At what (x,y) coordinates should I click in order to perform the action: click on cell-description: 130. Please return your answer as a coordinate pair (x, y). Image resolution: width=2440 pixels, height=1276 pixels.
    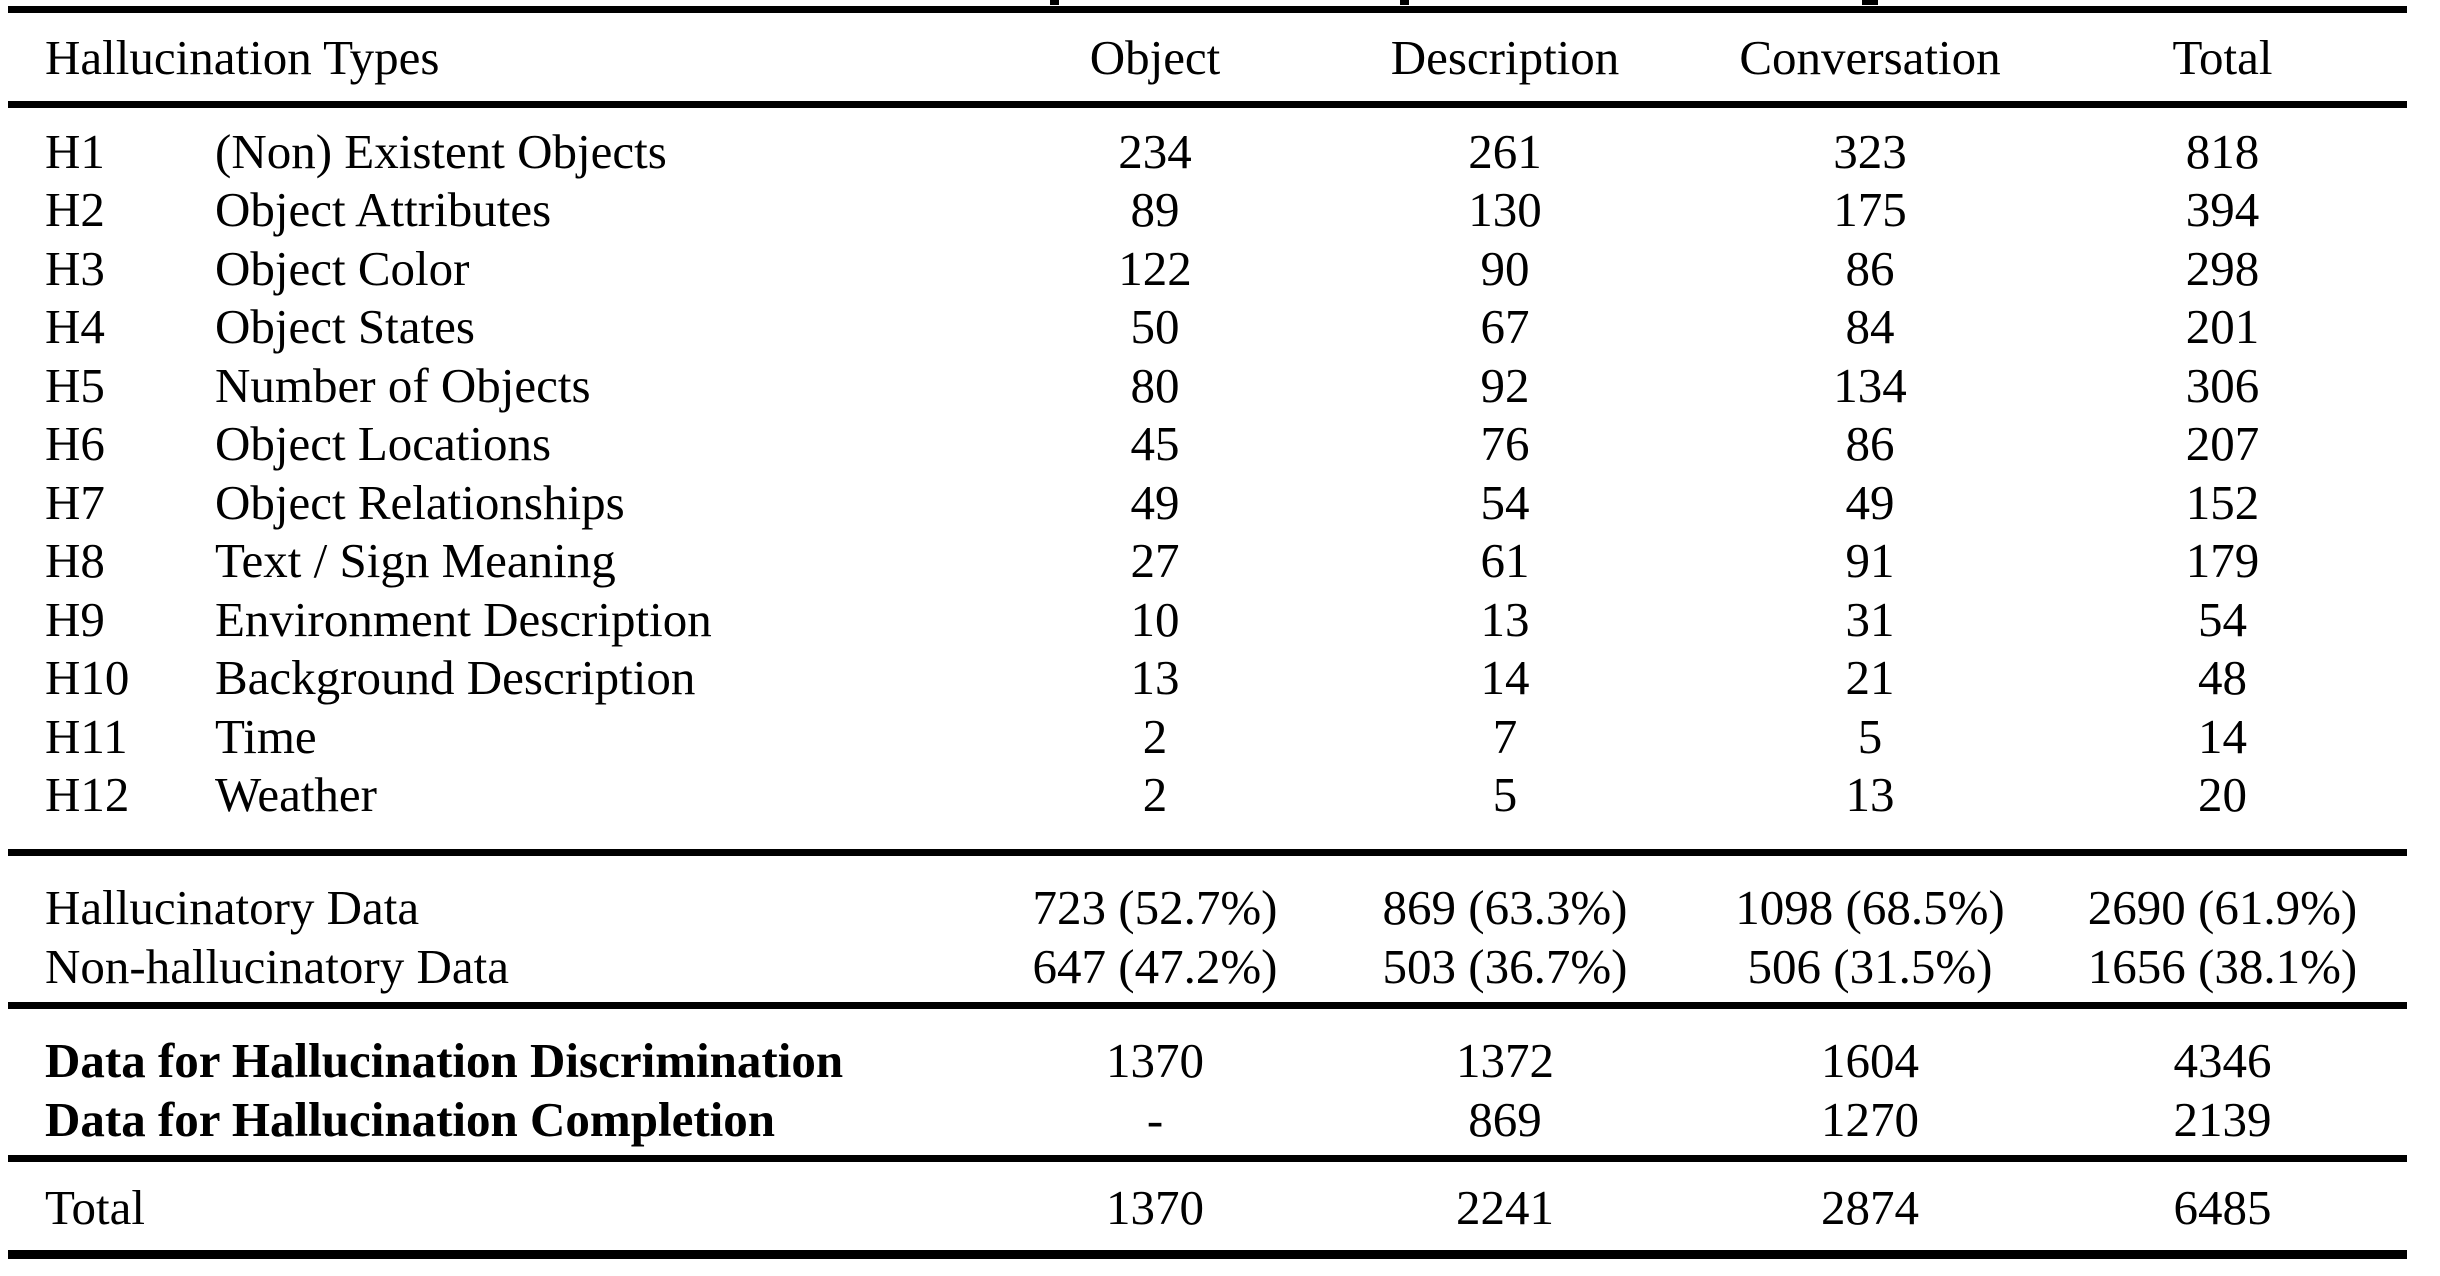
    Looking at the image, I should click on (1505, 210).